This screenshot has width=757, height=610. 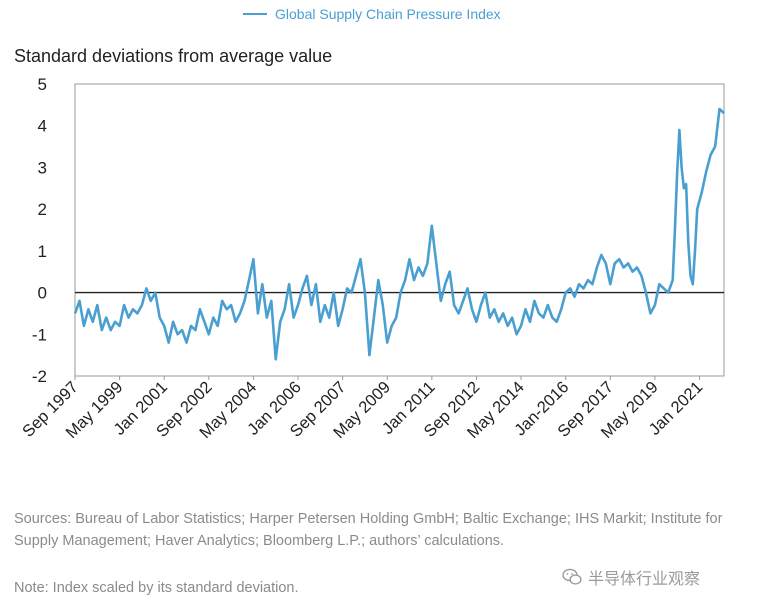 I want to click on y-tick-label: 4, so click(x=42, y=126).